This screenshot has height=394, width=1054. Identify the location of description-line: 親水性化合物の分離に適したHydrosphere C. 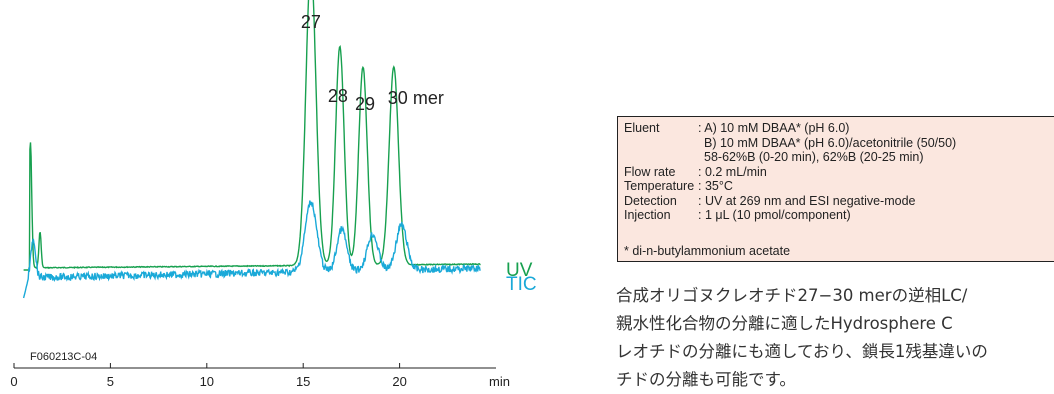
(784, 323).